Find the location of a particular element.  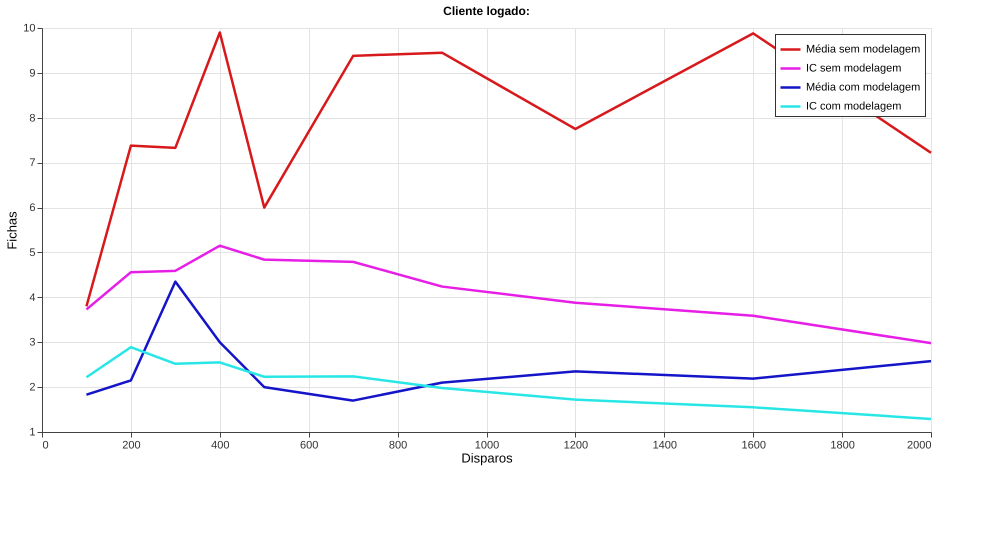

legend-label: Média sem modelagem is located at coordinates (863, 50).